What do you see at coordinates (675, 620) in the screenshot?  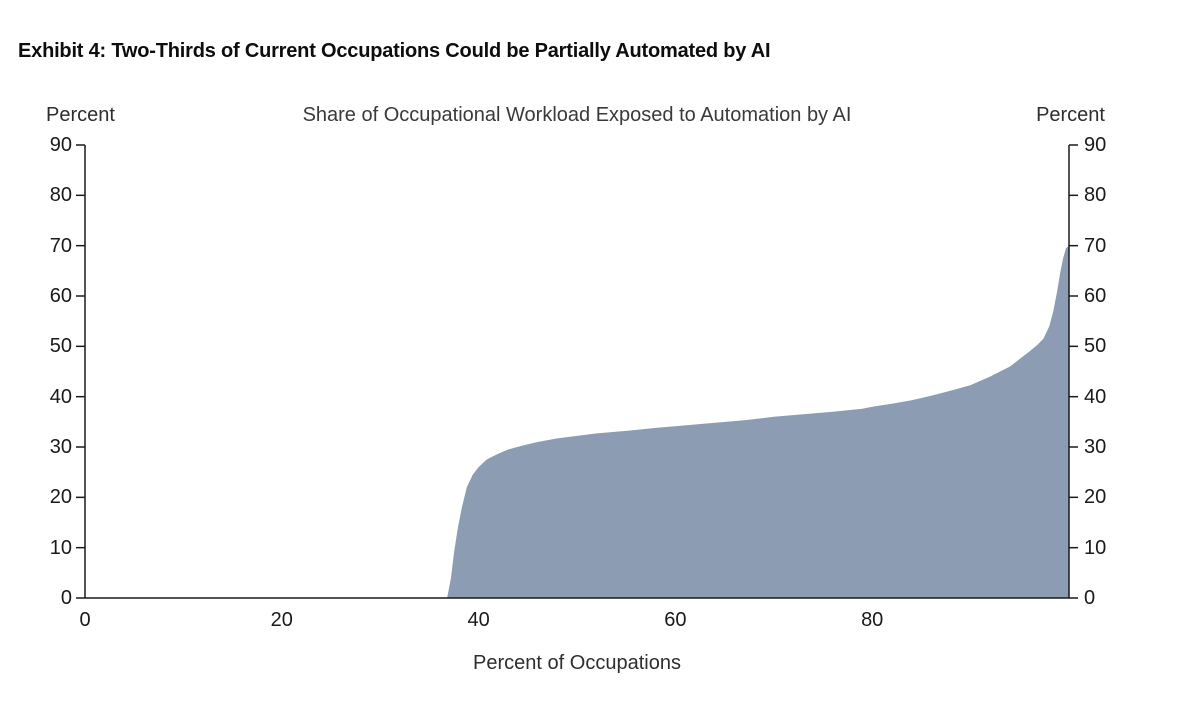 I see `x-axis-tick-label: 60` at bounding box center [675, 620].